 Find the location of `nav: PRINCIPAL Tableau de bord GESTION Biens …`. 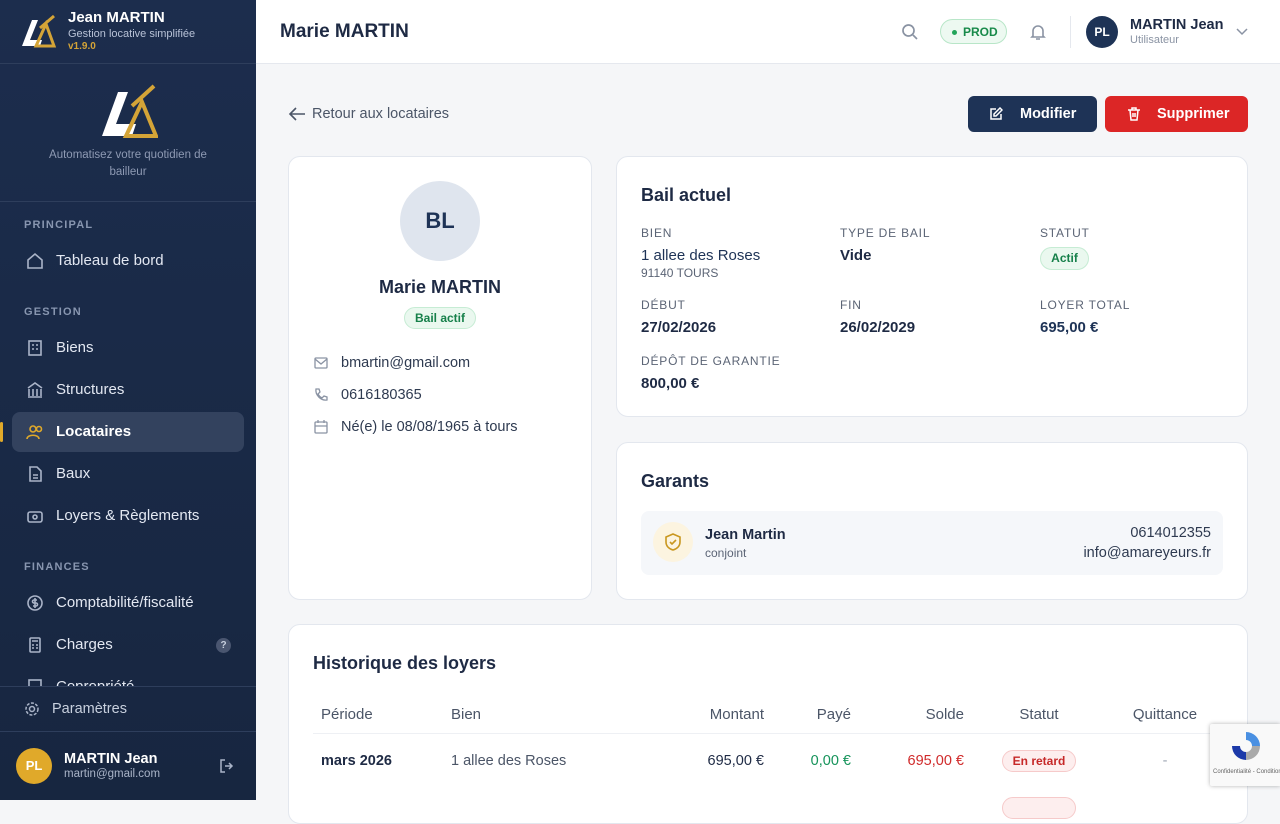

nav: PRINCIPAL Tableau de bord GESTION Biens … is located at coordinates (128, 444).